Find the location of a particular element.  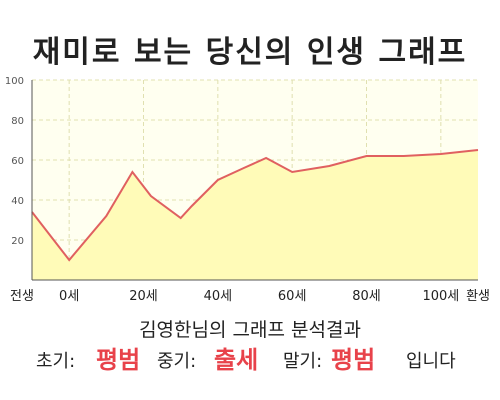

x-tick-label: 100세 is located at coordinates (440, 296).